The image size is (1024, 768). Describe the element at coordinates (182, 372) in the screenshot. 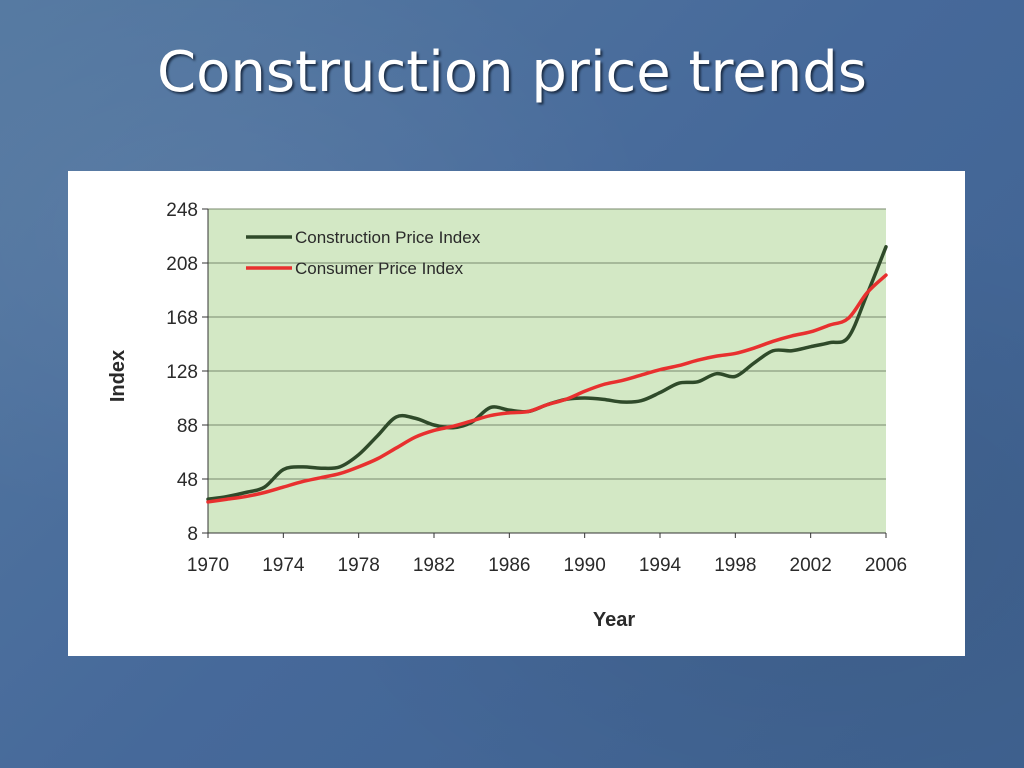

I see `y-tick-label: 128` at that location.